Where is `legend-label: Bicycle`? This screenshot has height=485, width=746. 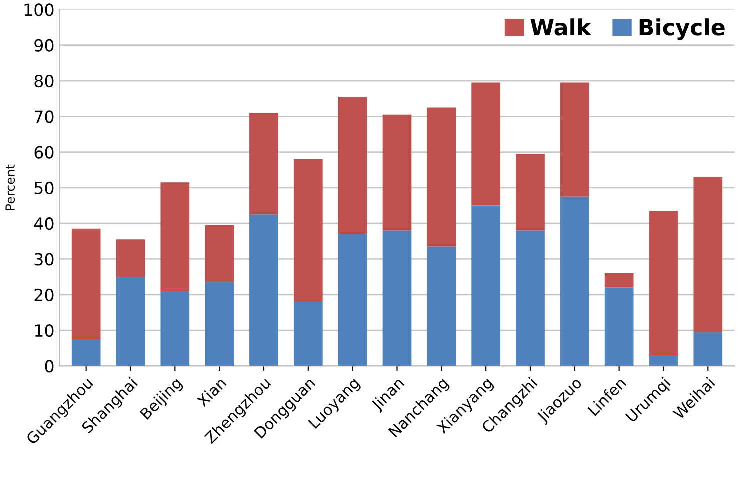 legend-label: Bicycle is located at coordinates (682, 29).